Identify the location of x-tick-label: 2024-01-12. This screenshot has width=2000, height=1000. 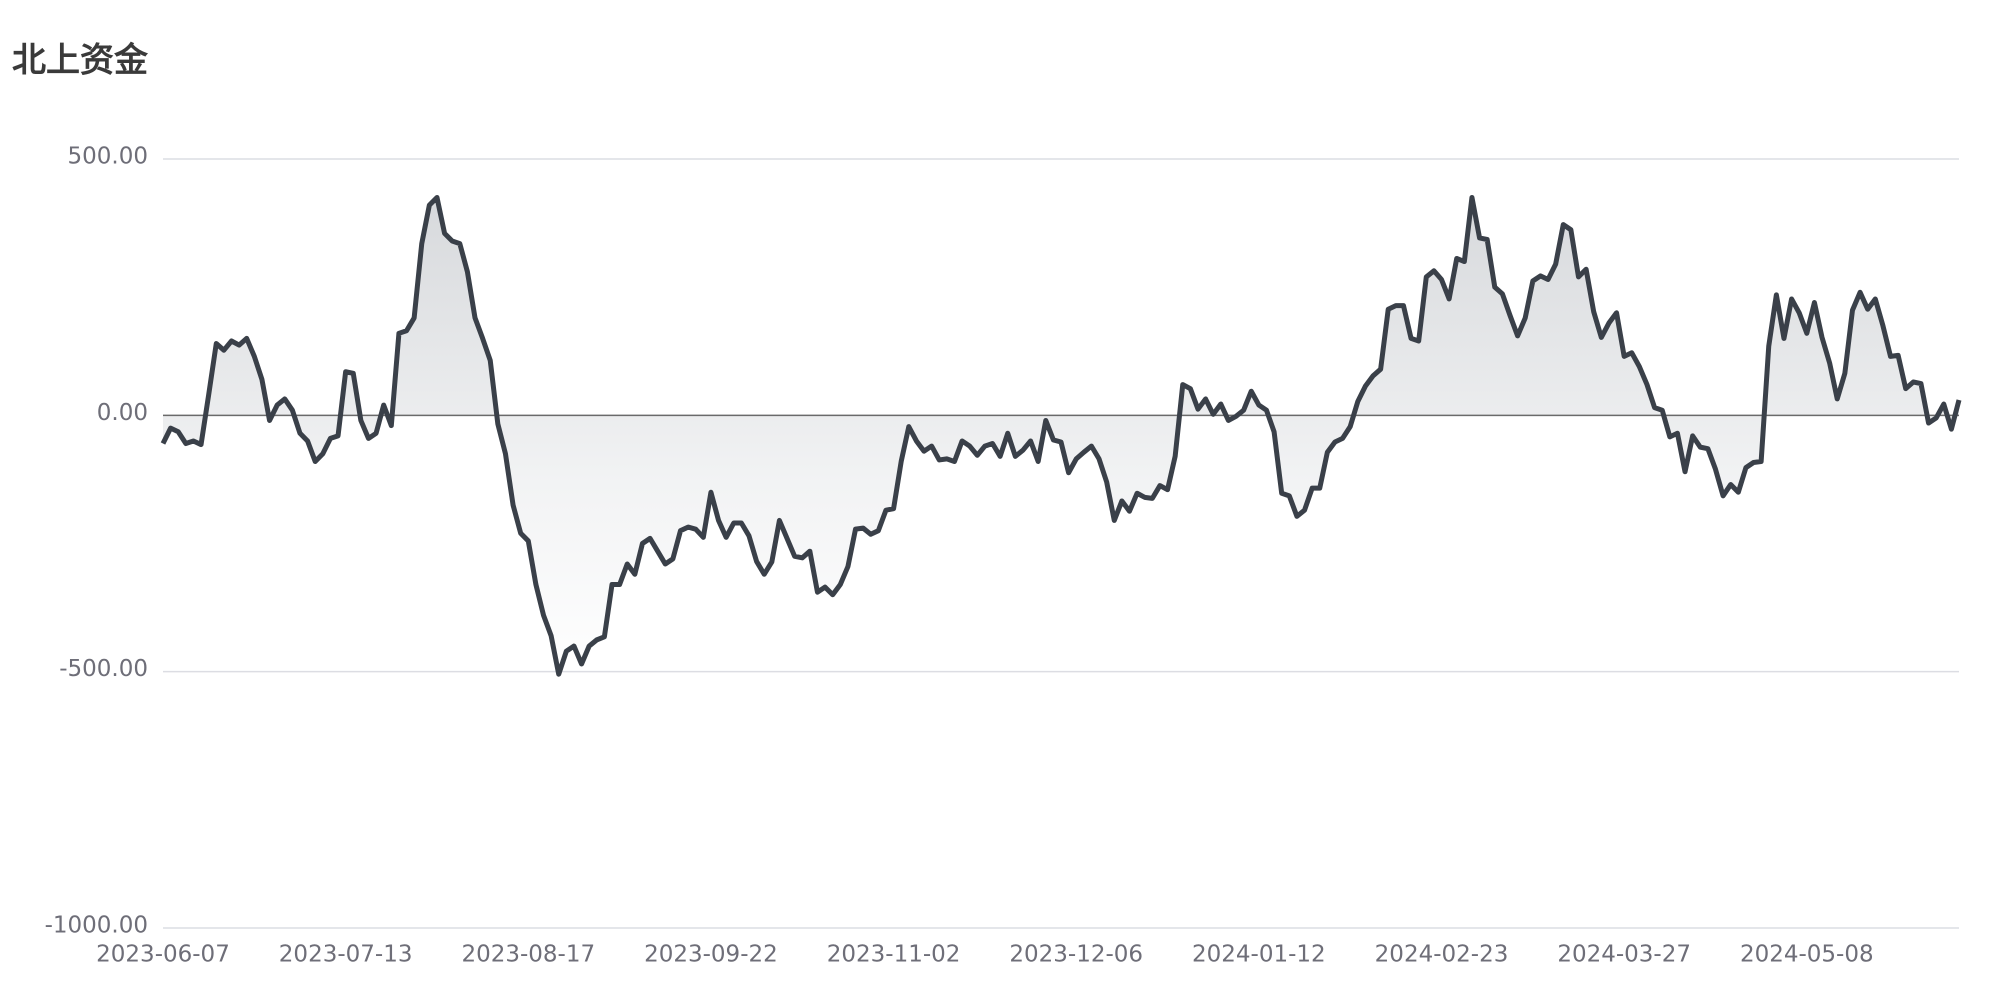
(1259, 955).